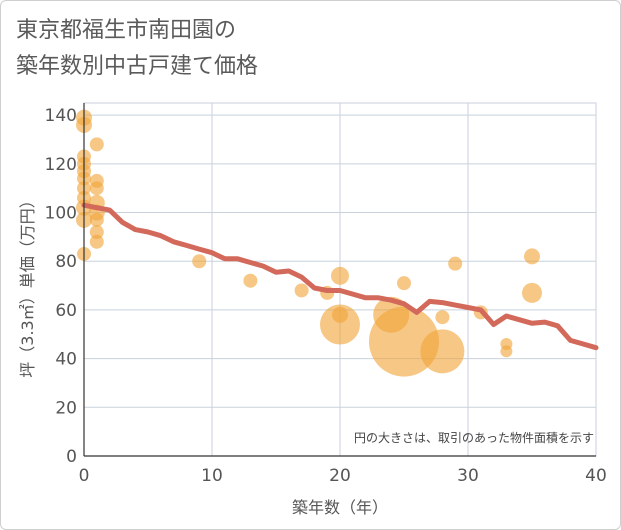  I want to click on x-tick-label: 10, so click(212, 476).